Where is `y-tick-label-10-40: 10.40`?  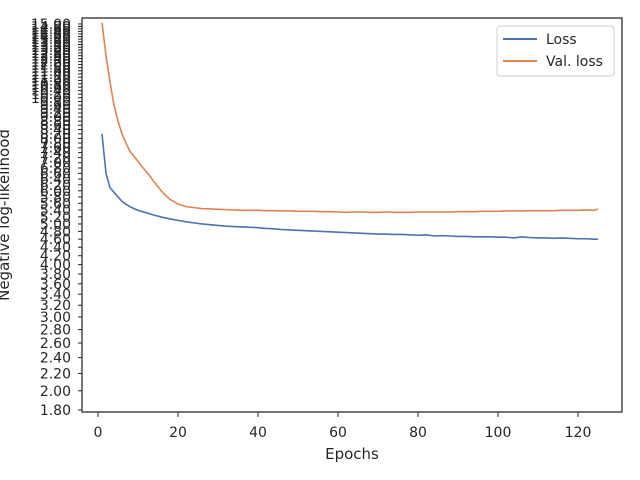 y-tick-label-10-40: 10.40 is located at coordinates (51, 92).